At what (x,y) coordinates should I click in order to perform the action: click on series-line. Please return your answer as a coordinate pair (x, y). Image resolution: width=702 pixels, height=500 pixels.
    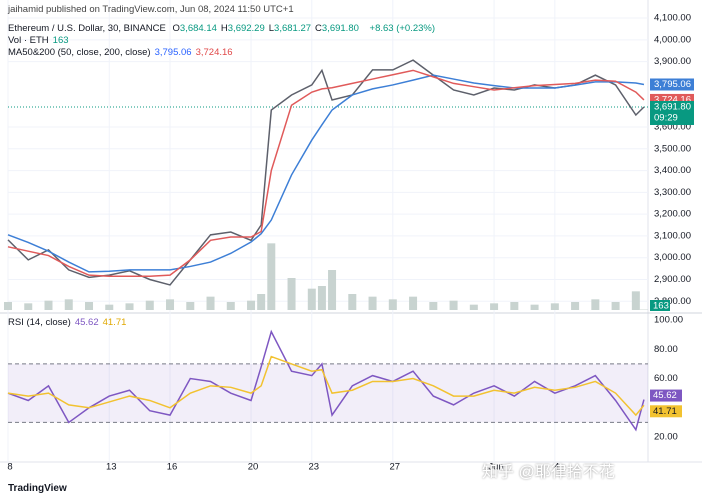
    Looking at the image, I should click on (326, 386).